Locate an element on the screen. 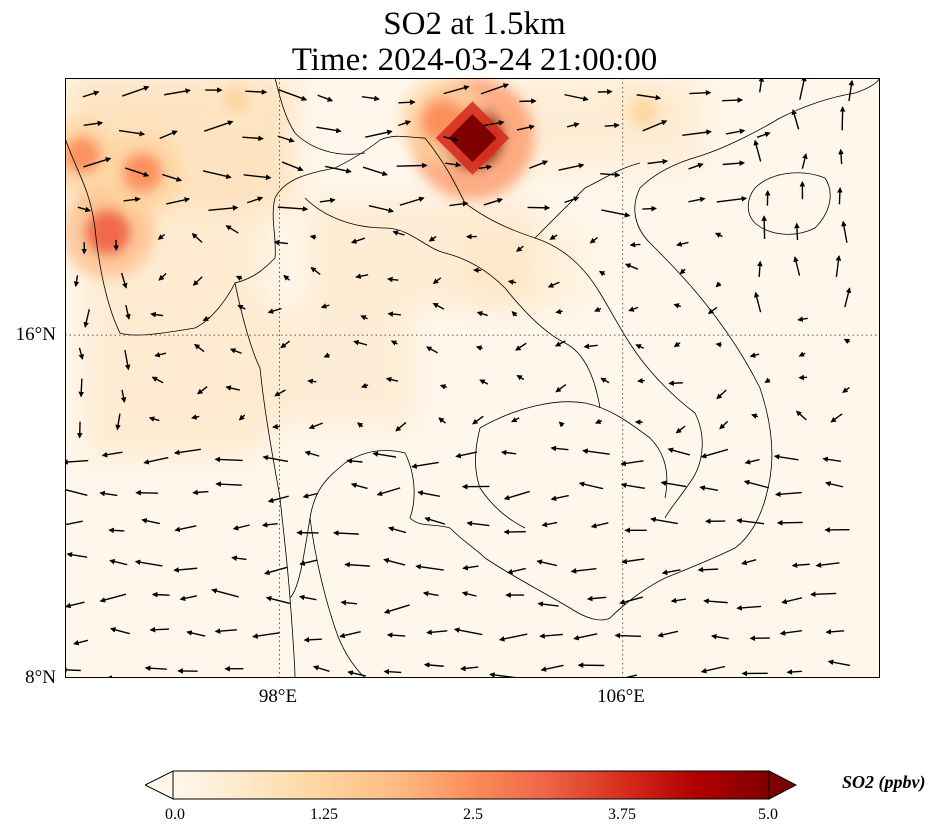  colorbar-min-extend is located at coordinates (158, 785).